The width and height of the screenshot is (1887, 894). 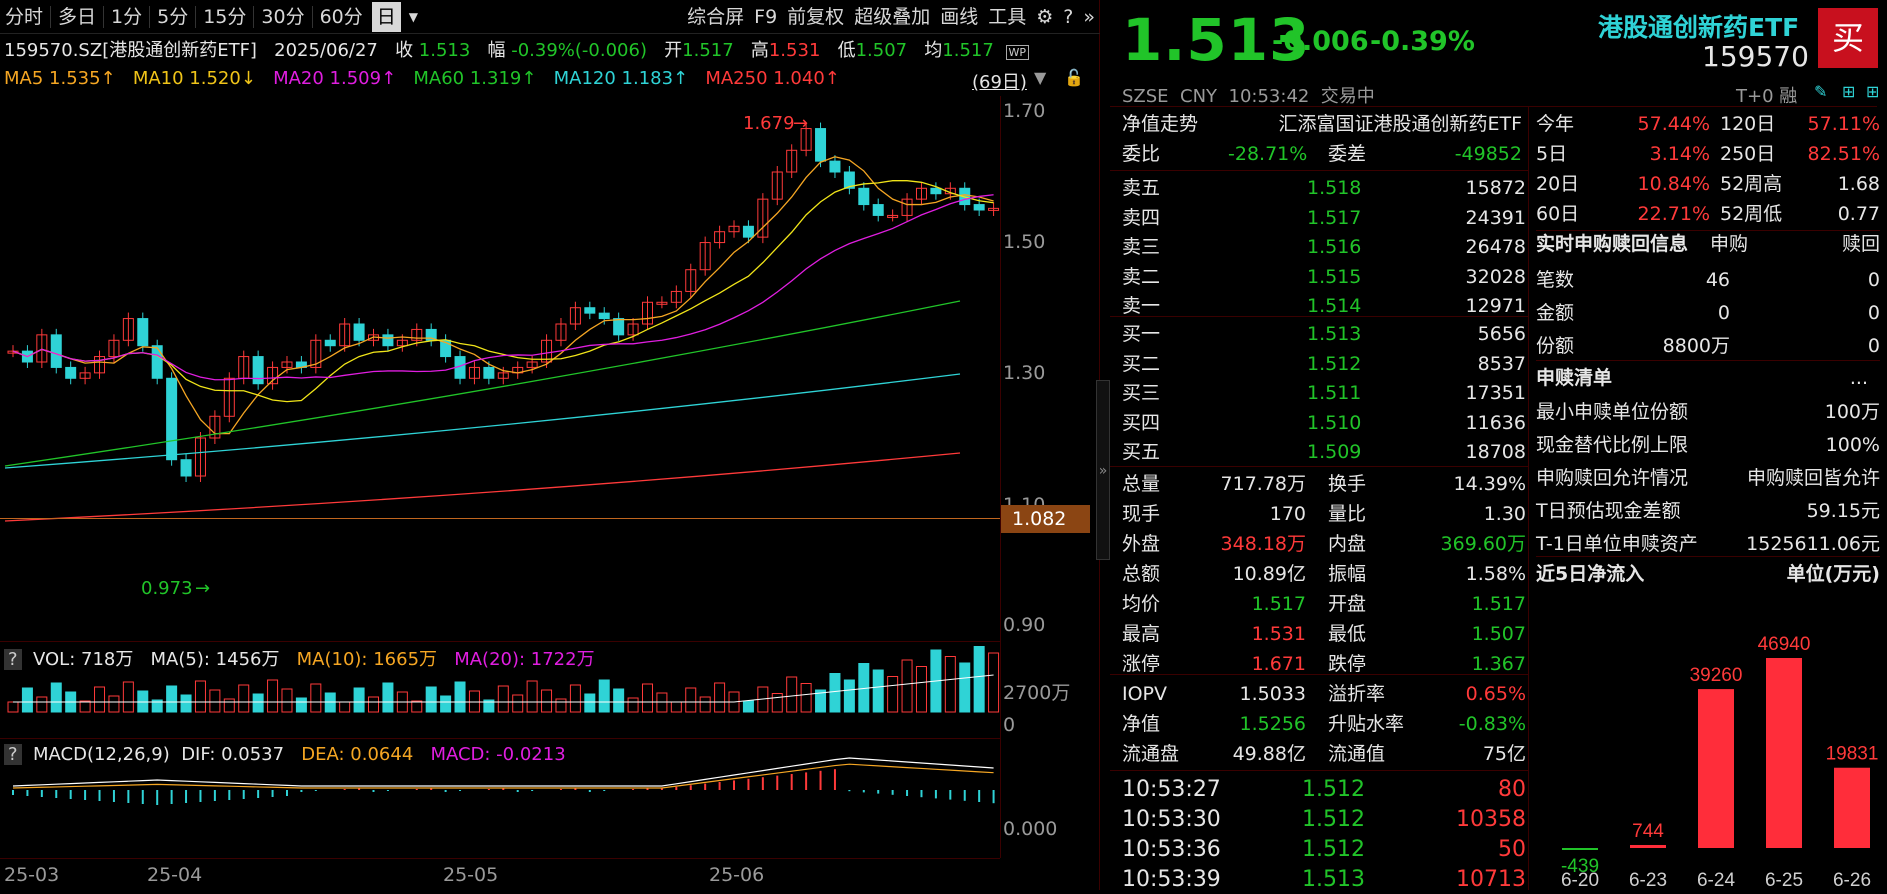 I want to click on avg-label: 均, so click(x=933, y=50).